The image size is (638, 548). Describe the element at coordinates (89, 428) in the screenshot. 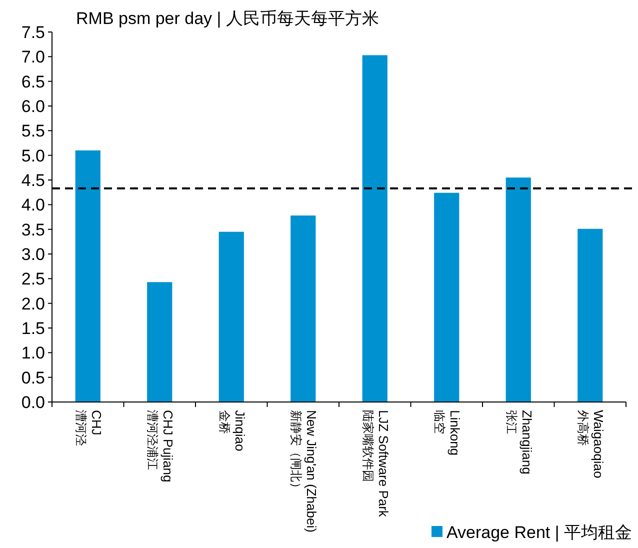

I see `x-tick-label: CHJ 漕河泾` at that location.